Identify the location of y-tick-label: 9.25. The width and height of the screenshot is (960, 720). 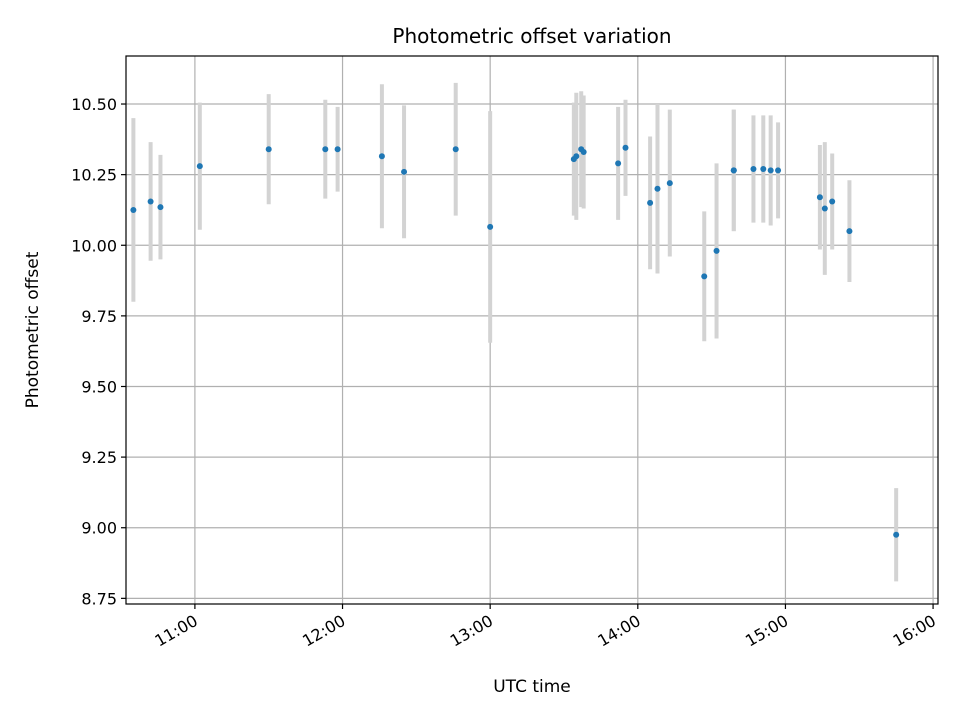
(99, 457).